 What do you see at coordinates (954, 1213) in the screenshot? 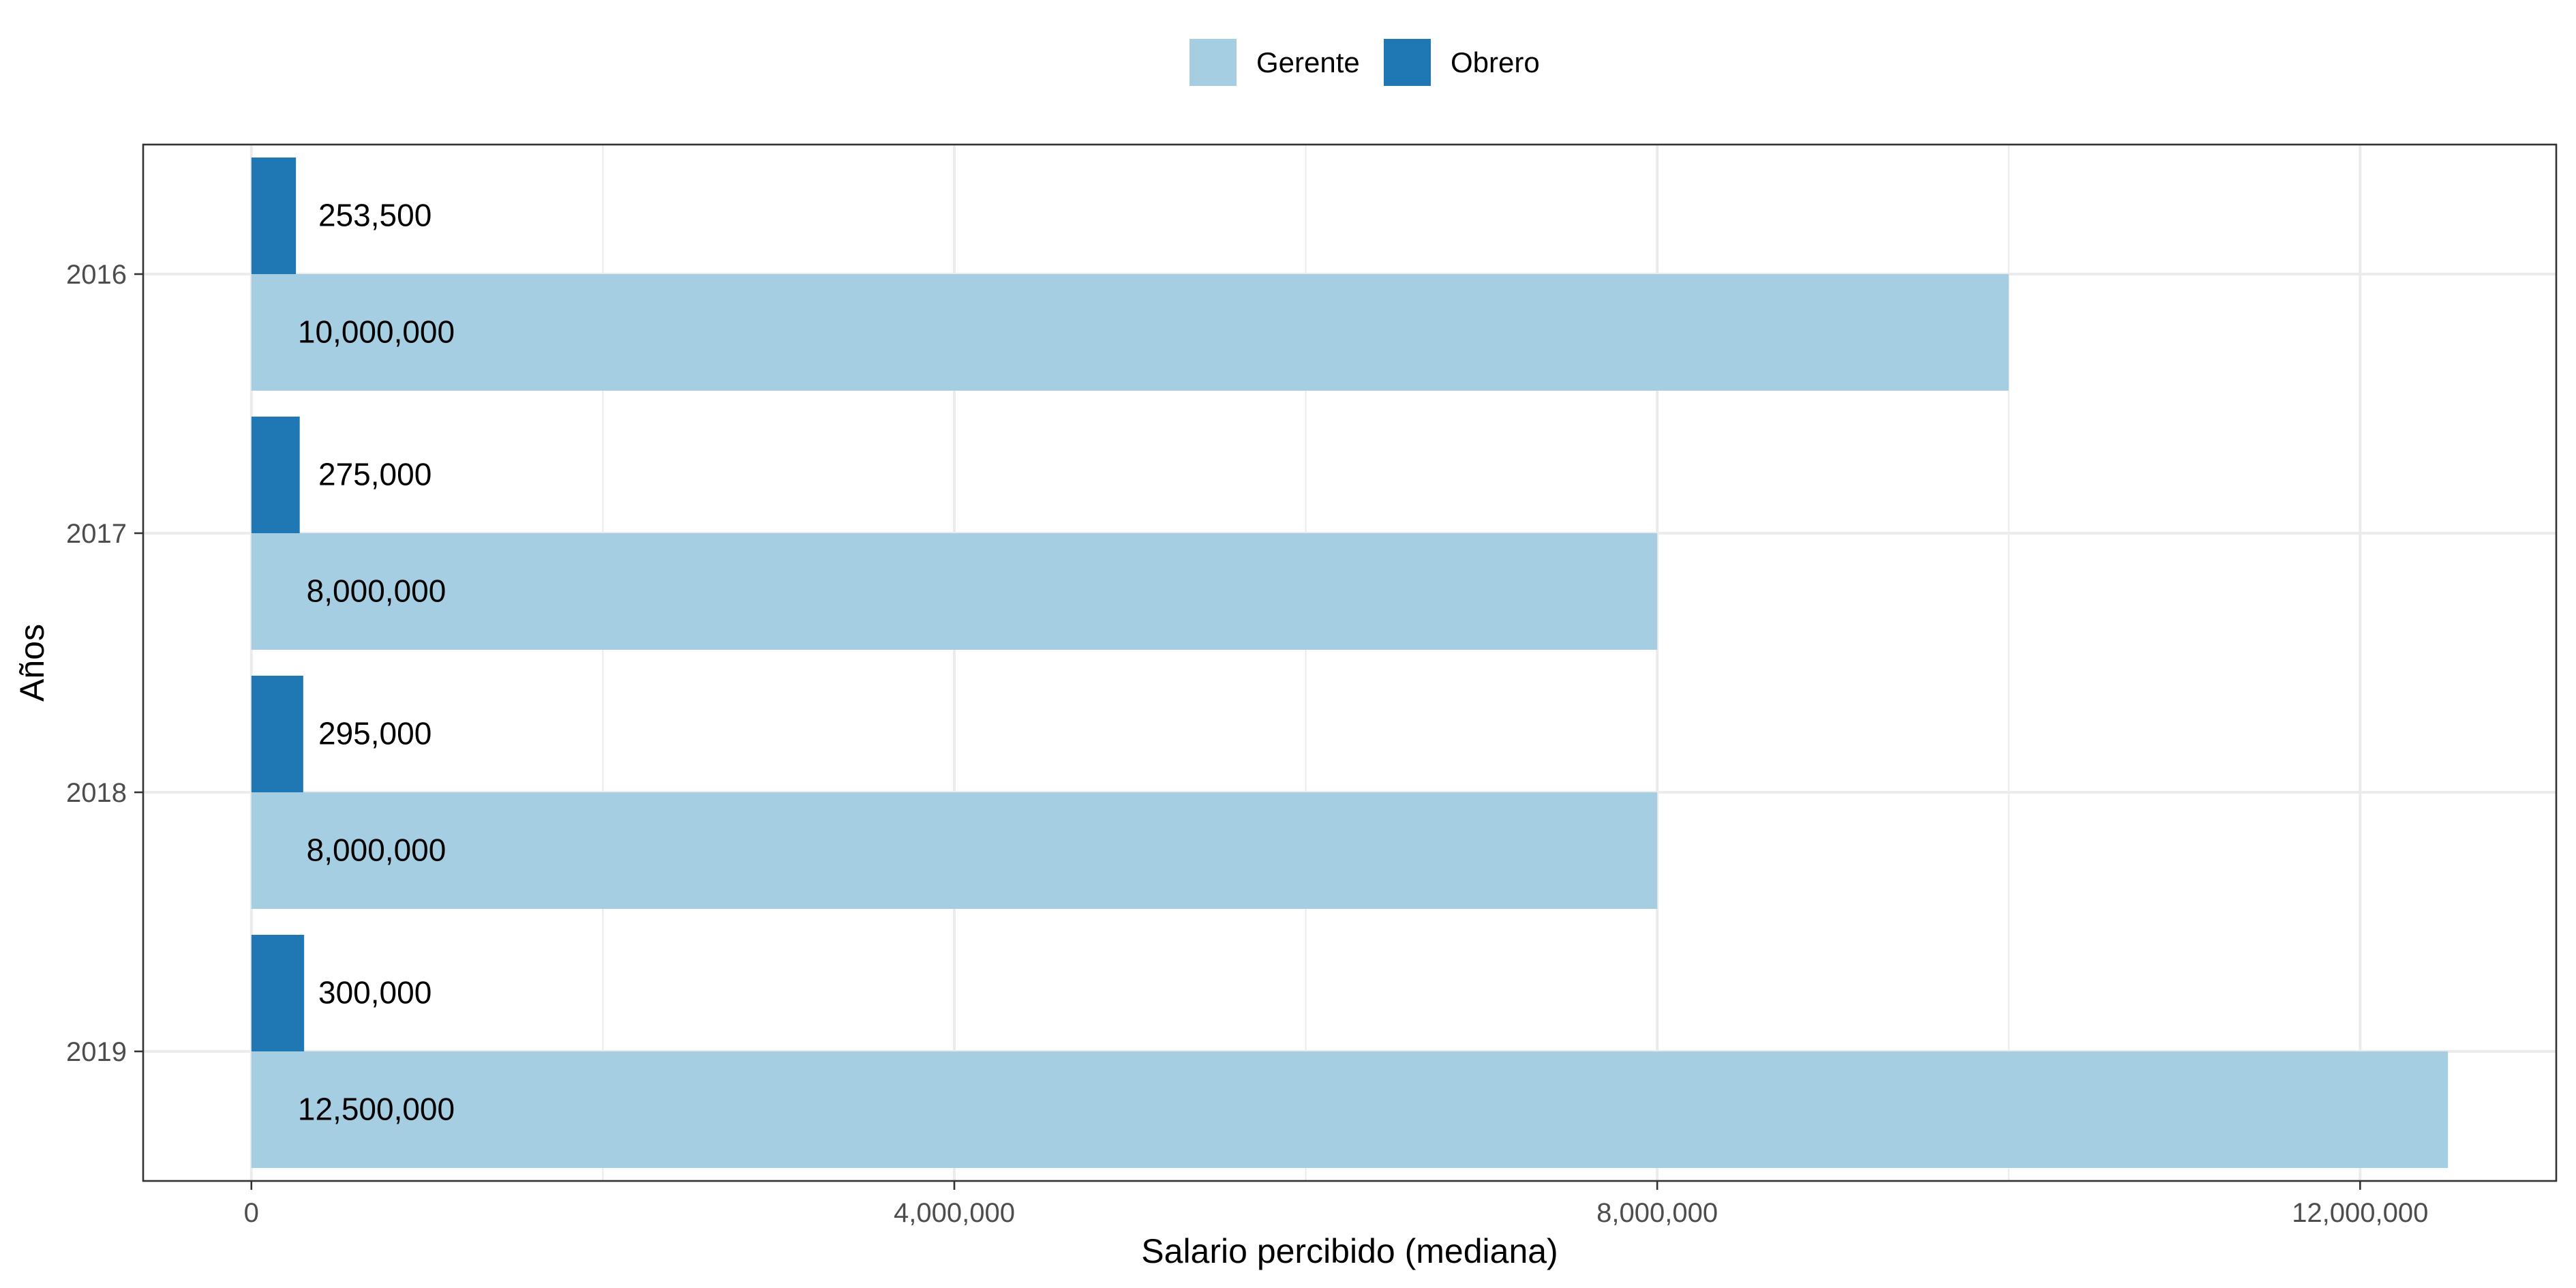
I see `x-tick-label: 4,000,000` at bounding box center [954, 1213].